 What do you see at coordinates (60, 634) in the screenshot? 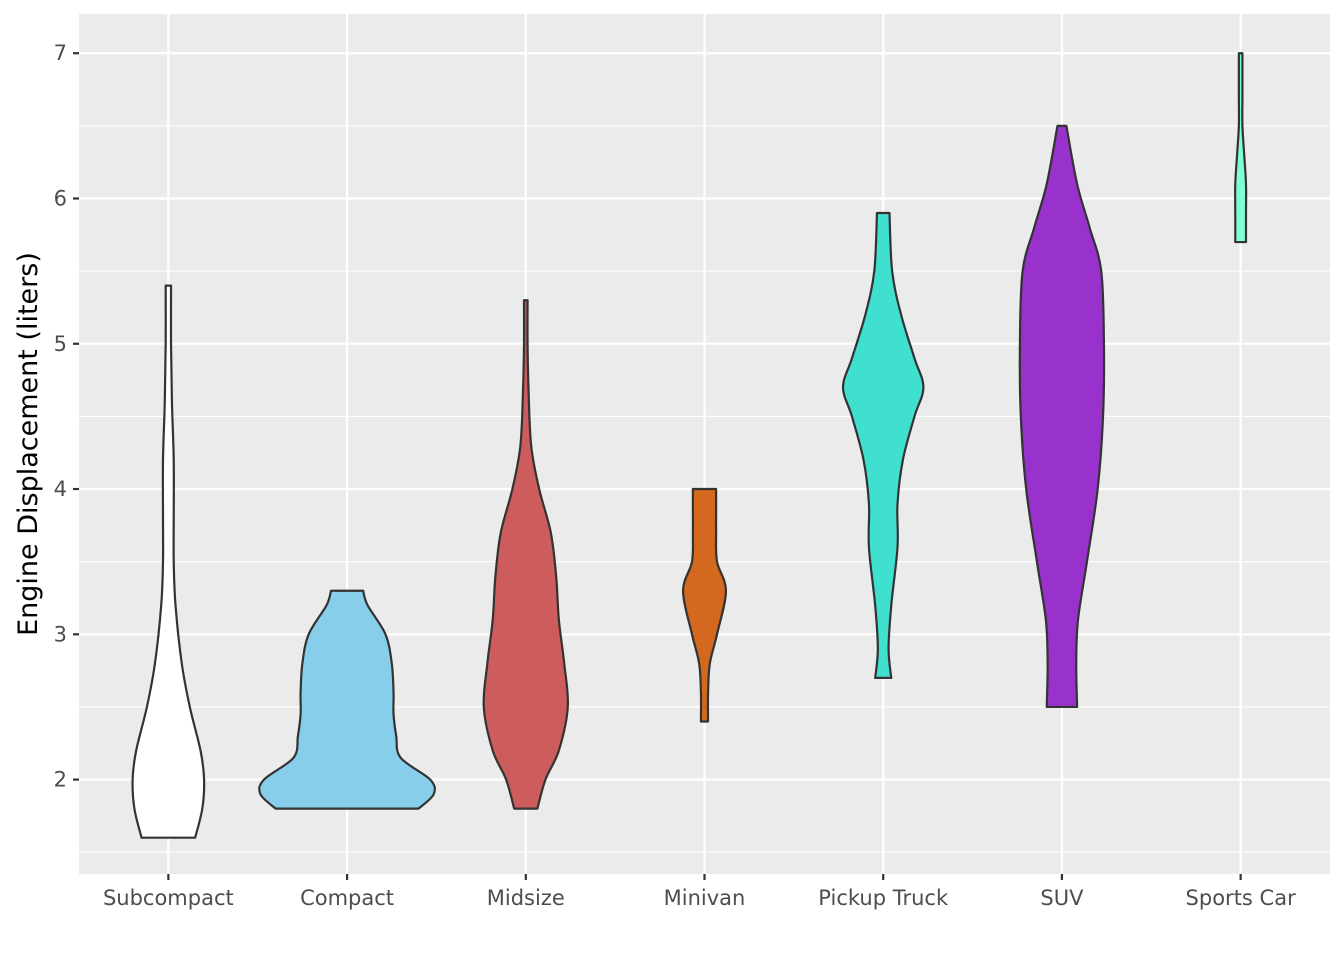
I see `y-tick-label: 3` at bounding box center [60, 634].